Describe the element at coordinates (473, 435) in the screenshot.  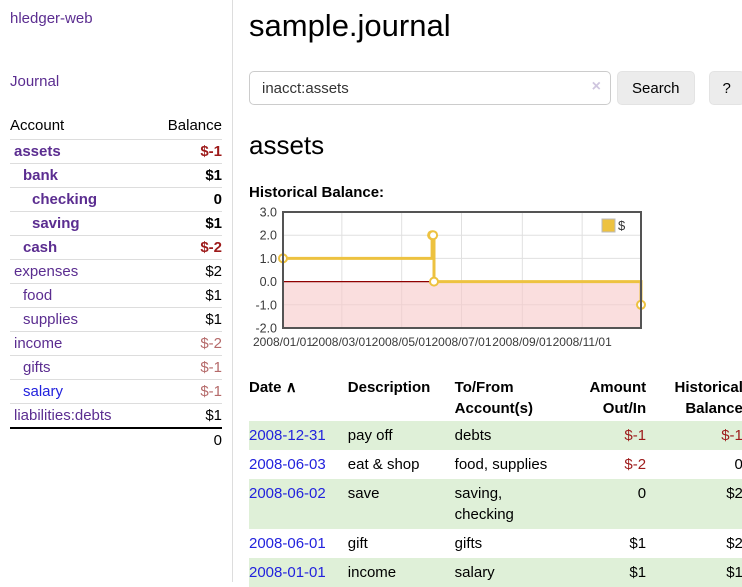
I see `accounts-cell: debts` at that location.